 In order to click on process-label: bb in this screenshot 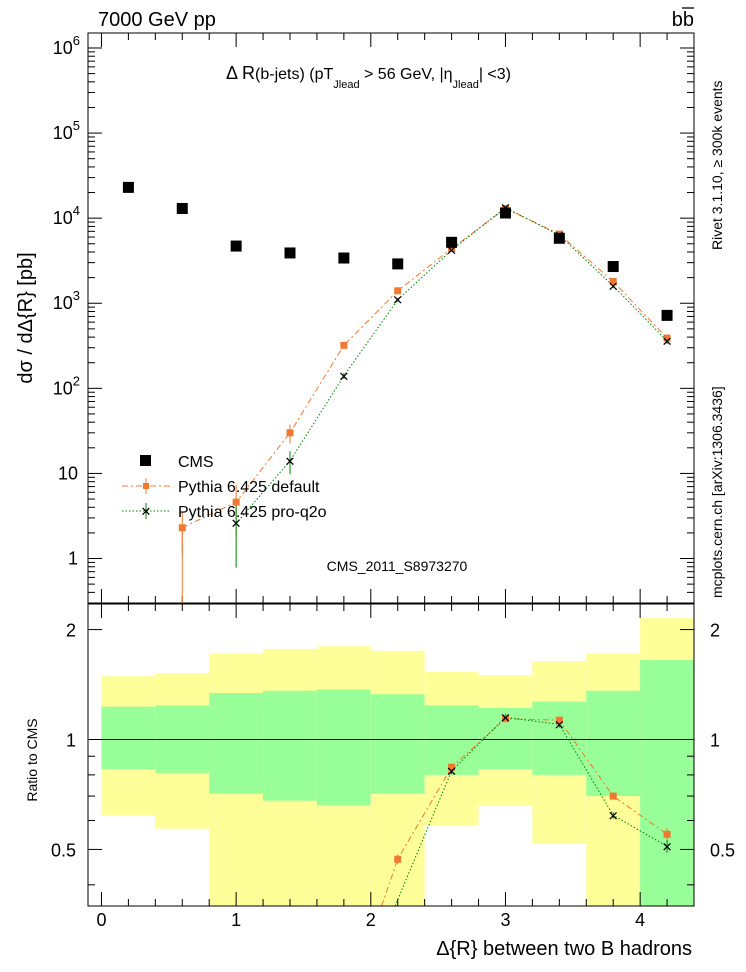, I will do `click(683, 20)`.